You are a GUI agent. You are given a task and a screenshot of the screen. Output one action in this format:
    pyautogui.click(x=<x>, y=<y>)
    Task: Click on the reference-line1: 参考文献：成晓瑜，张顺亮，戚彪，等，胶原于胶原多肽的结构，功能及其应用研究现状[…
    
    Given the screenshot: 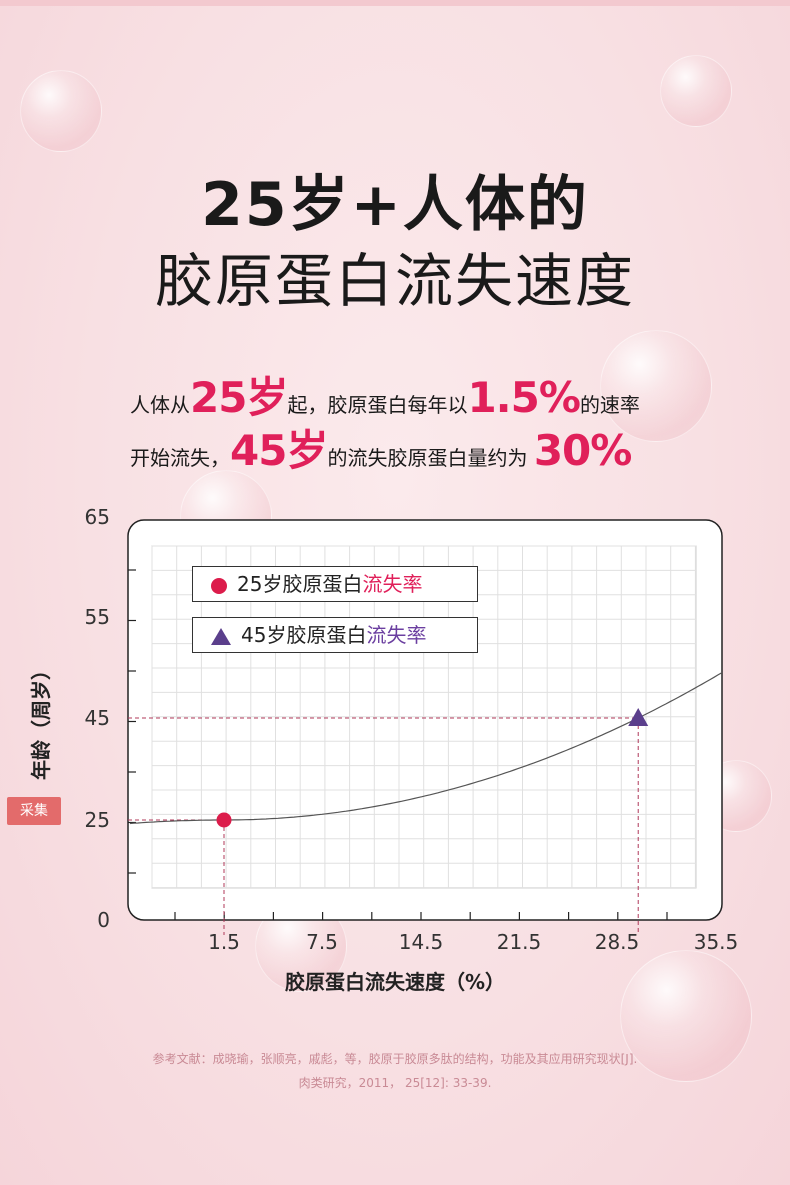 What is the action you would take?
    pyautogui.click(x=395, y=1059)
    